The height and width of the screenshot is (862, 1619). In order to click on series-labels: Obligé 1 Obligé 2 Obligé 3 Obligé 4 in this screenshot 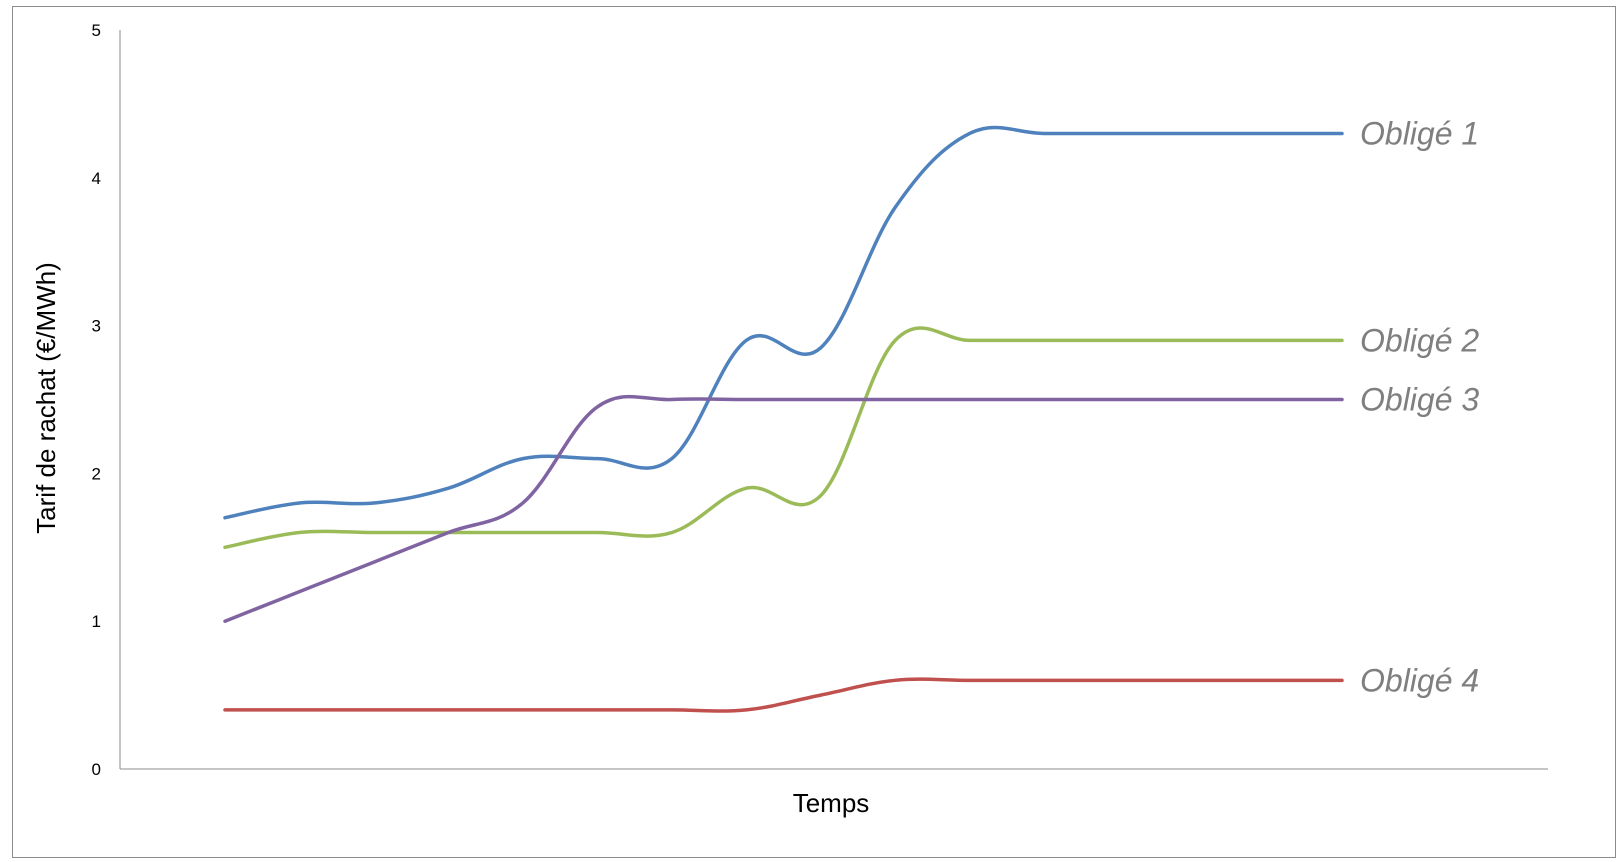, I will do `click(1419, 406)`.